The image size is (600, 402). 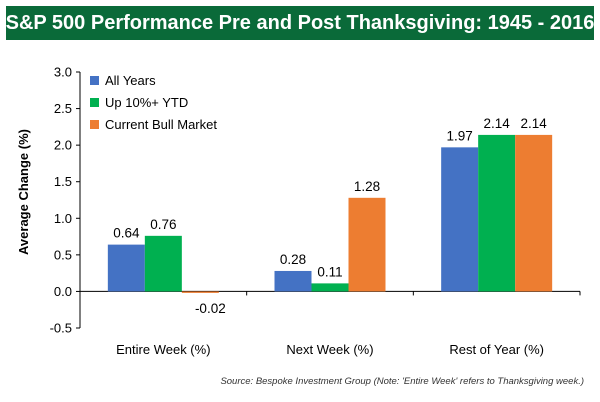 I want to click on y-tick-label: 2.5, so click(x=63, y=108).